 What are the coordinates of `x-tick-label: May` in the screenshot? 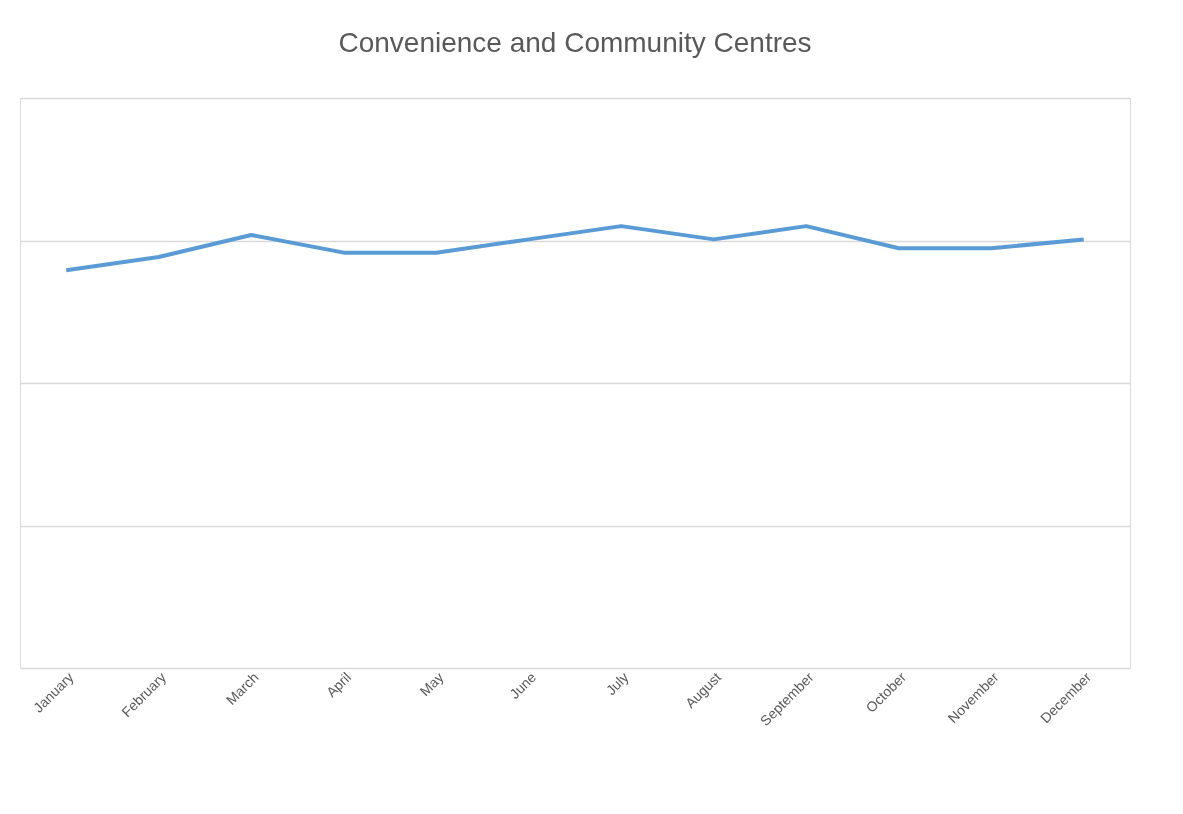 It's located at (431, 684).